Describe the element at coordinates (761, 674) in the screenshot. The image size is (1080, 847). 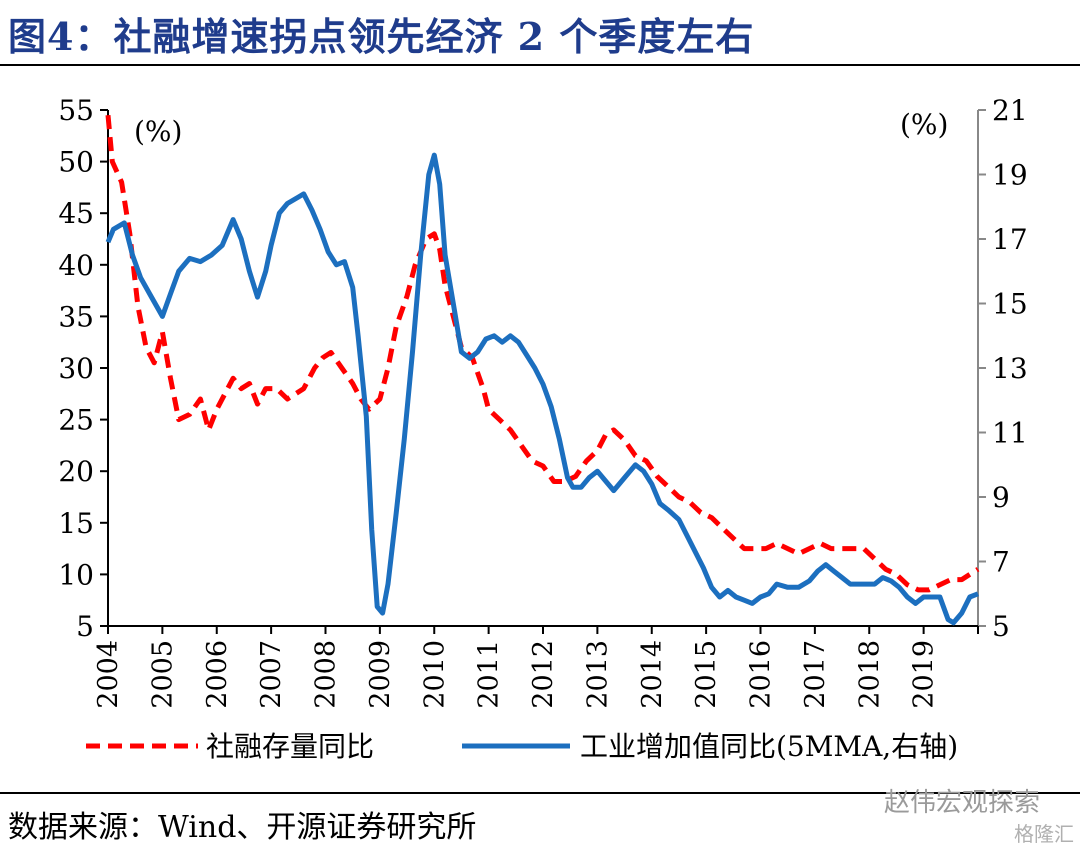
I see `x-tick-label: 2016` at that location.